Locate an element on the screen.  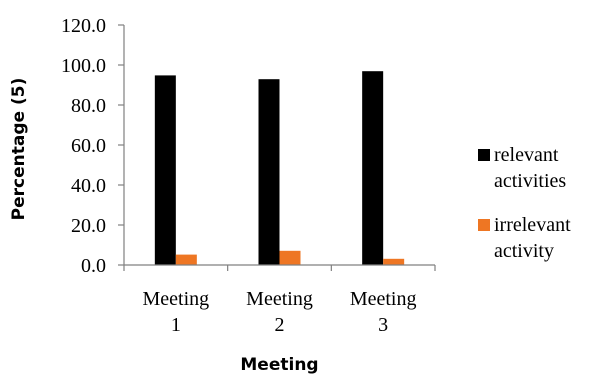
y-tick-label: 20.0 is located at coordinates (88, 226).